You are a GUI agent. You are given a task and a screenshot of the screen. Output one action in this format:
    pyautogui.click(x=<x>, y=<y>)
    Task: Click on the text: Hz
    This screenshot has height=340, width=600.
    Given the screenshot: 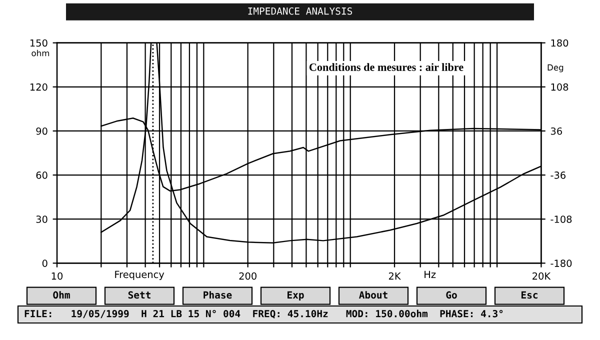 What is the action you would take?
    pyautogui.click(x=430, y=274)
    